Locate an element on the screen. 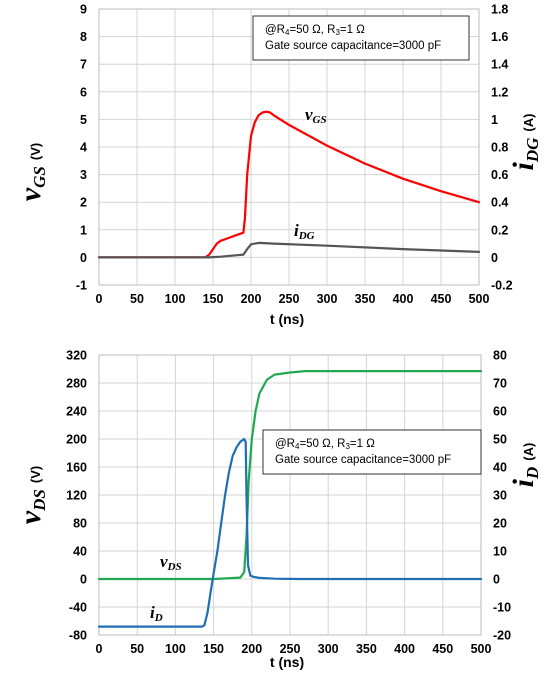 The width and height of the screenshot is (554, 673). x-axis-title: t (ns) is located at coordinates (287, 662).